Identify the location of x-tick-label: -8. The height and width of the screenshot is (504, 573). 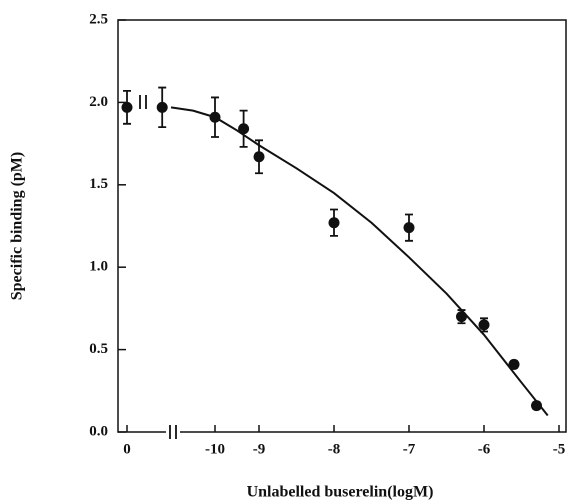
(334, 449).